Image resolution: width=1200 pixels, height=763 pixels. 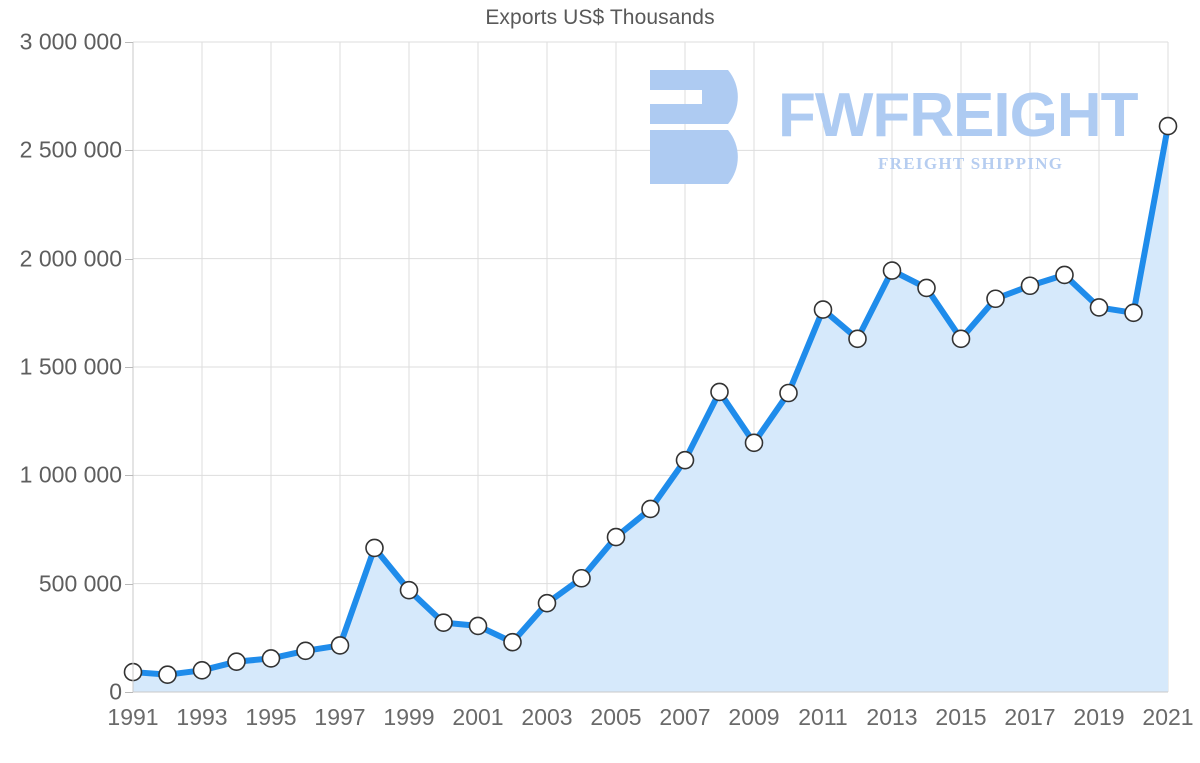 I want to click on x-tick-label: 1999, so click(x=409, y=717).